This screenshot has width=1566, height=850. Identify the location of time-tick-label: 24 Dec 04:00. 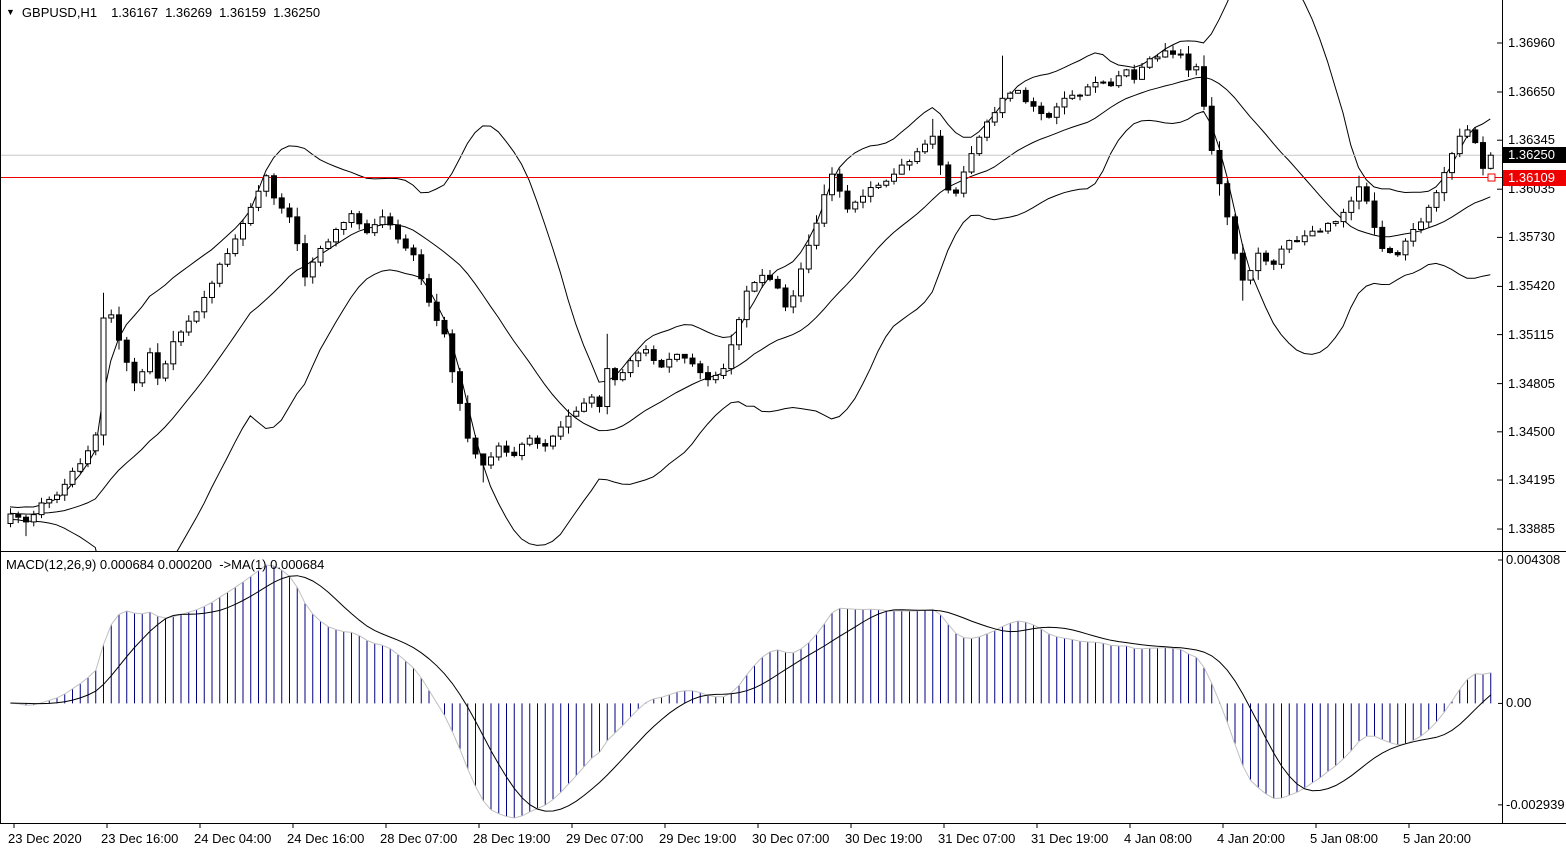
(233, 838).